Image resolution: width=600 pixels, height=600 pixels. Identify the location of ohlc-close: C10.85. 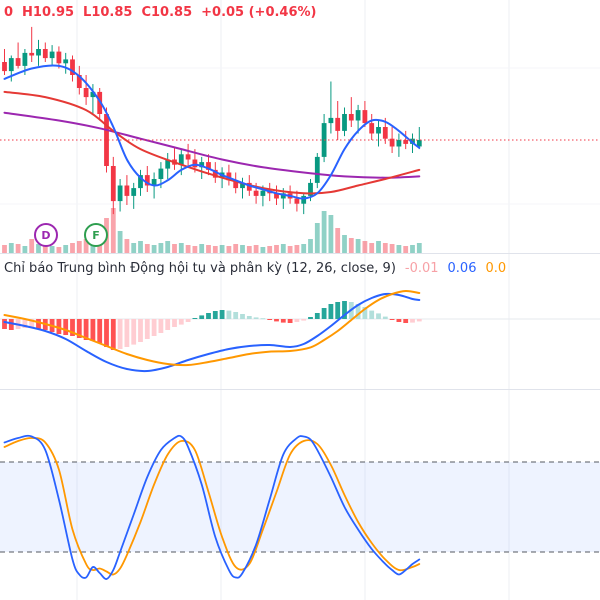
(167, 12).